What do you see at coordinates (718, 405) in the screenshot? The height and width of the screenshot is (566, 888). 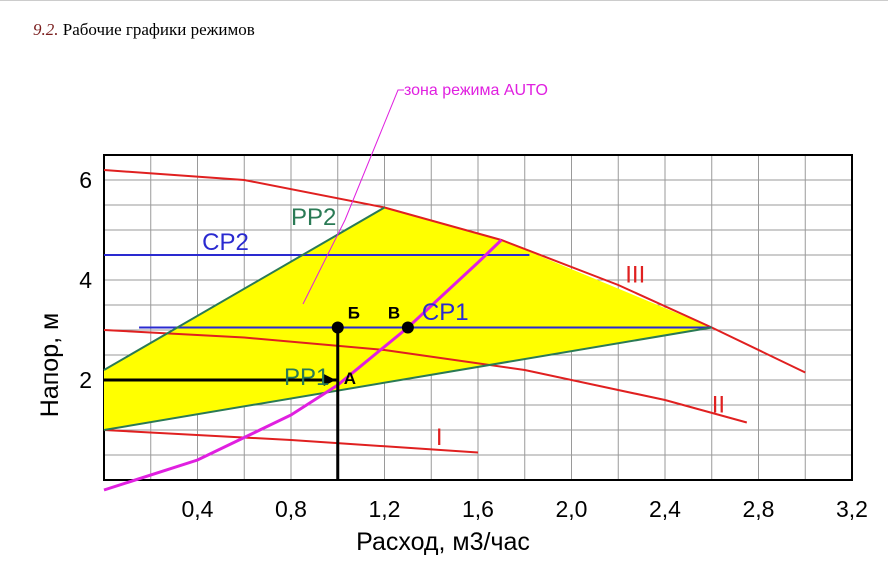 I see `curve-label: II` at bounding box center [718, 405].